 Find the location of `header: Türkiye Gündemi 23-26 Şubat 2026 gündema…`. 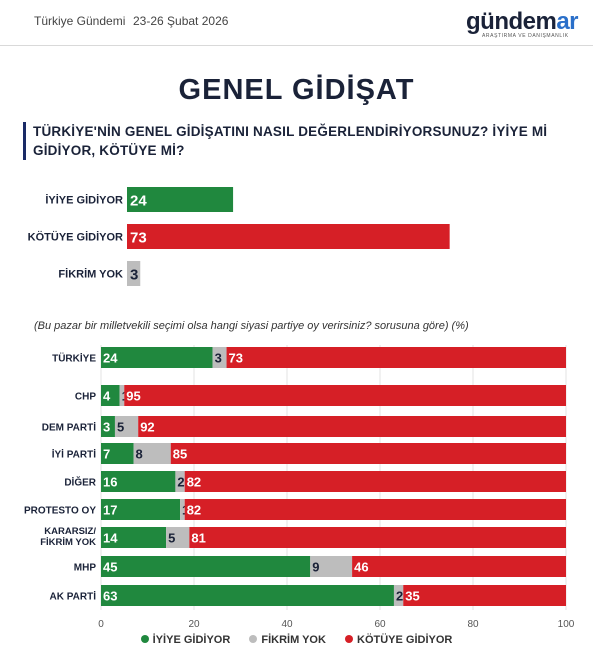

header: Türkiye Gündemi 23-26 Şubat 2026 gündema… is located at coordinates (296, 22).